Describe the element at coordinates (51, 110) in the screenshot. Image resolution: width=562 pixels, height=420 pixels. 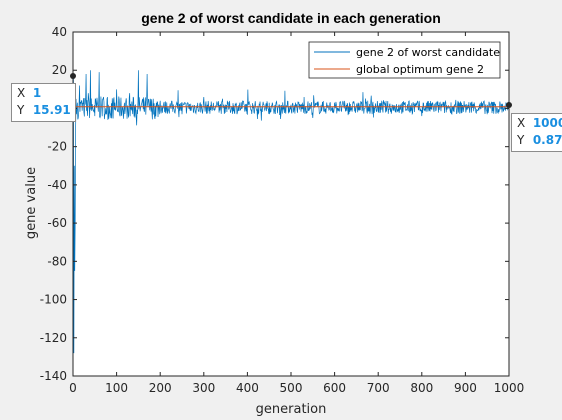
I see `datatip-start-y-value: 15.91` at that location.